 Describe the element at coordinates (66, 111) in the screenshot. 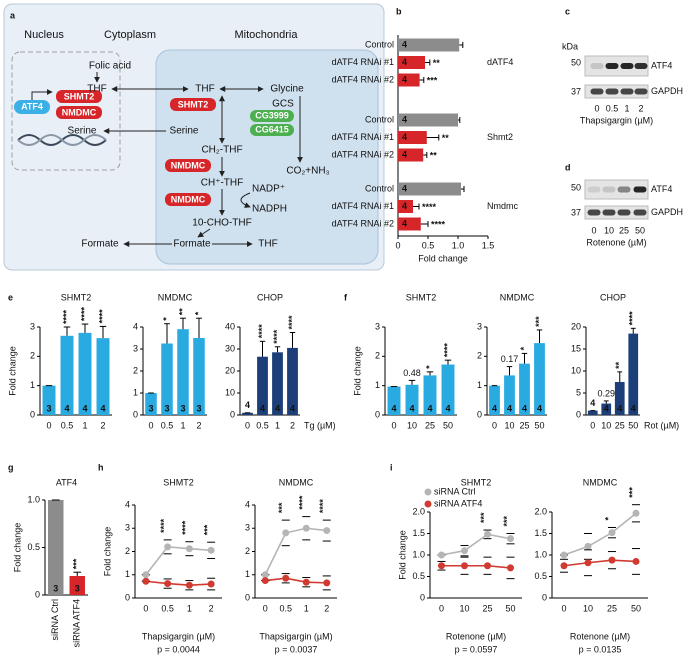

I see `nucleus-box` at that location.